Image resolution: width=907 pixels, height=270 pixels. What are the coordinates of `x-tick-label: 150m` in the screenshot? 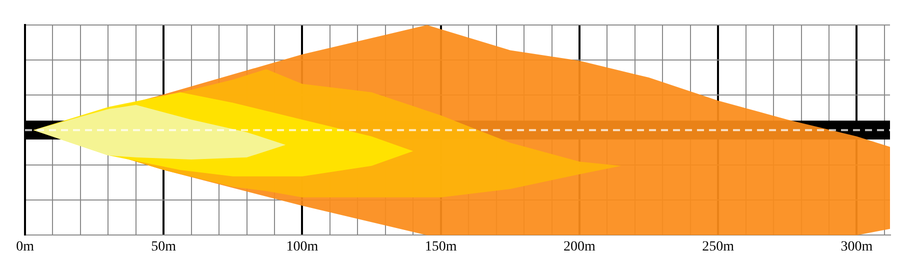 It's located at (440, 246).